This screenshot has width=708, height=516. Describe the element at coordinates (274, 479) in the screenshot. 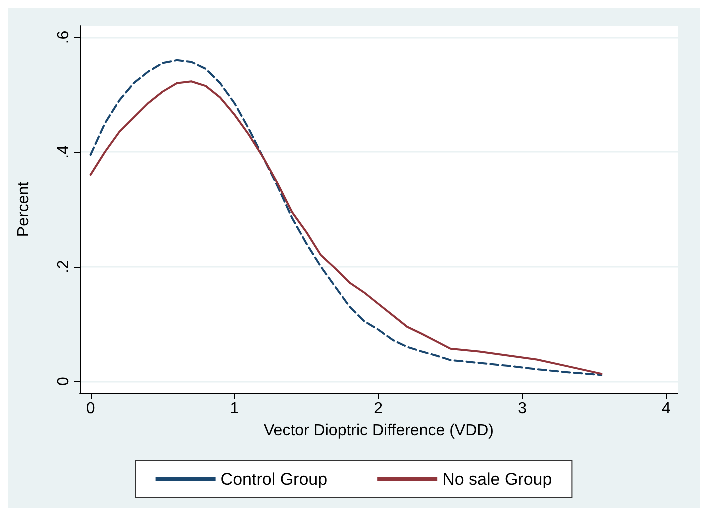

I see `legend-label: Control Group` at that location.